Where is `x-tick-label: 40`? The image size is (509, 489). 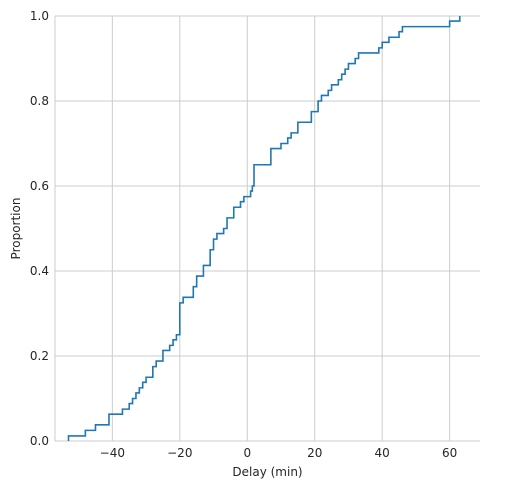
x-tick-label: 40 is located at coordinates (382, 453).